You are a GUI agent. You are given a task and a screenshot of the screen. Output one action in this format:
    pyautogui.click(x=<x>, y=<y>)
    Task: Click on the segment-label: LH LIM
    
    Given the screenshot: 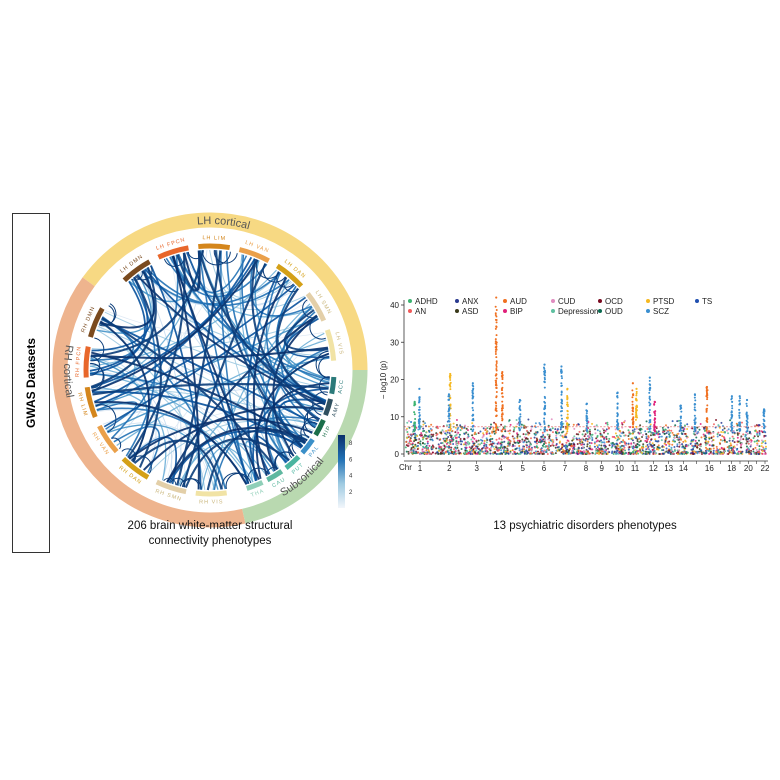 What is the action you would take?
    pyautogui.click(x=214, y=238)
    